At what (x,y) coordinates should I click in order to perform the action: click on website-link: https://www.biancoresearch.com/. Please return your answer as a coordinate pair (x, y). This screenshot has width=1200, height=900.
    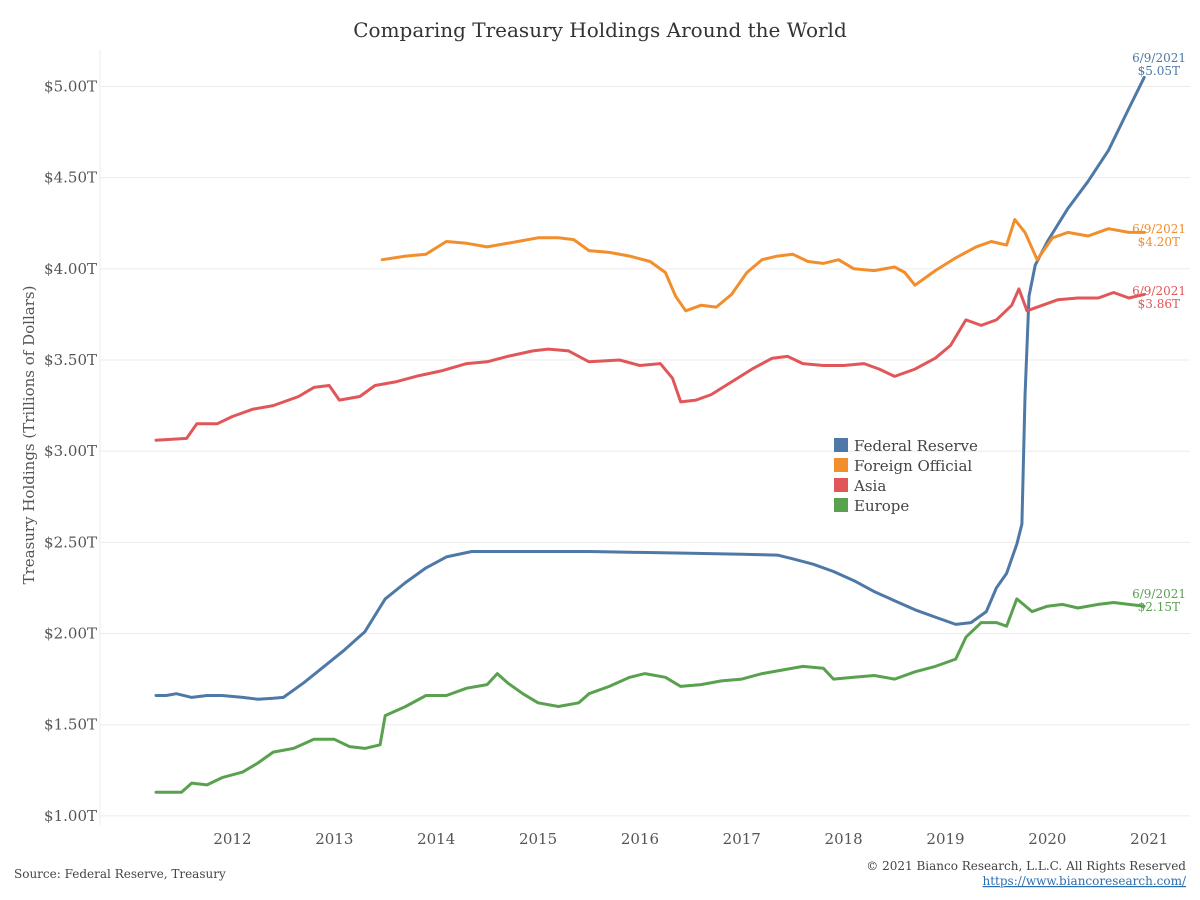
    Looking at the image, I should click on (1084, 881).